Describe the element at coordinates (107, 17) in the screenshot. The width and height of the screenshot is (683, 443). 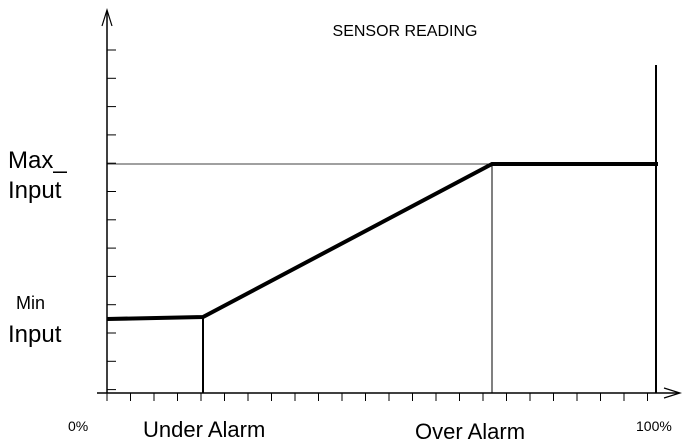
I see `y-axis-arrow` at that location.